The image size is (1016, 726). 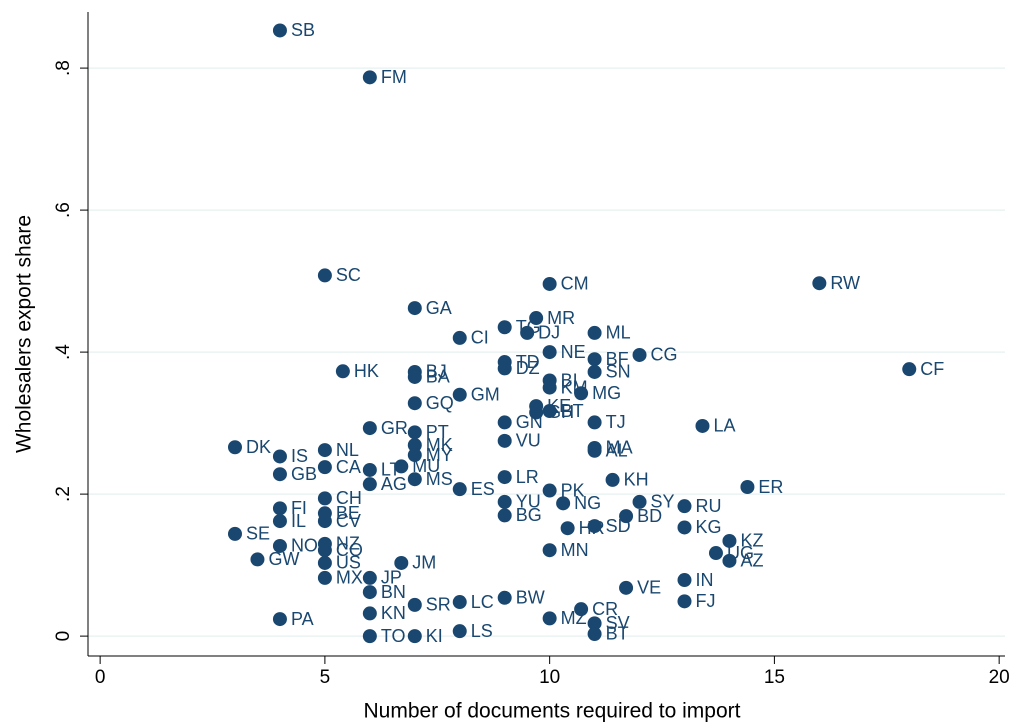 What do you see at coordinates (619, 448) in the screenshot?
I see `point-label: MA` at bounding box center [619, 448].